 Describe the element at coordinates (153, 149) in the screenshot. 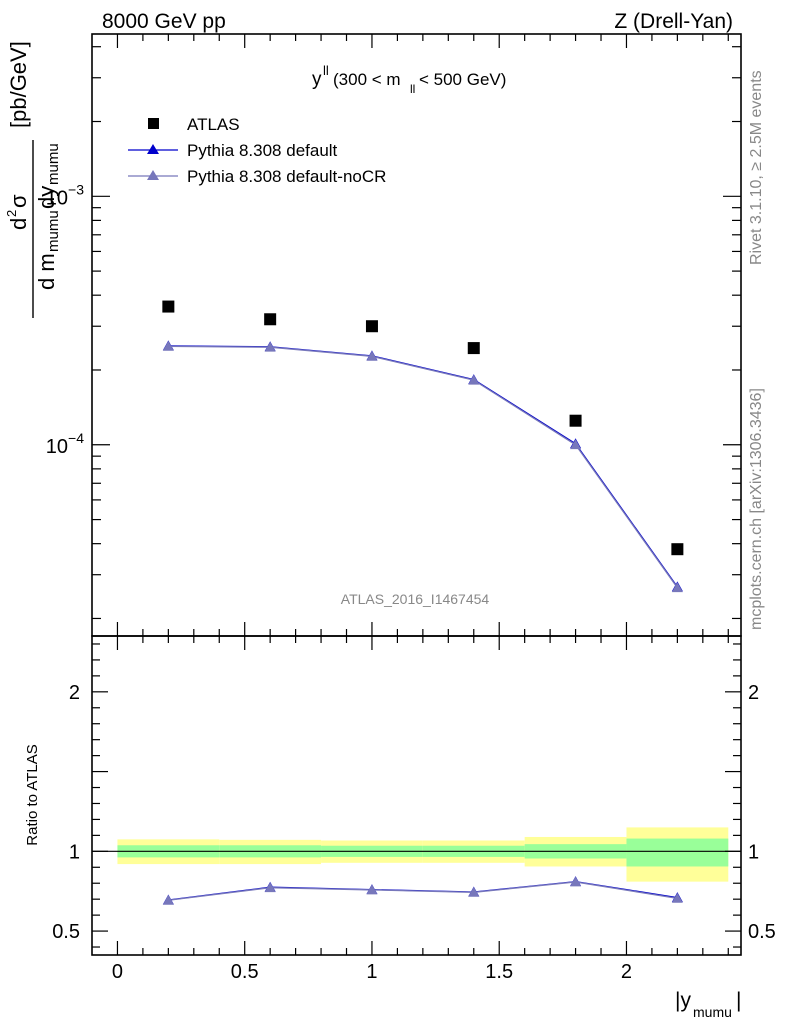

I see `legend-marker-default` at that location.